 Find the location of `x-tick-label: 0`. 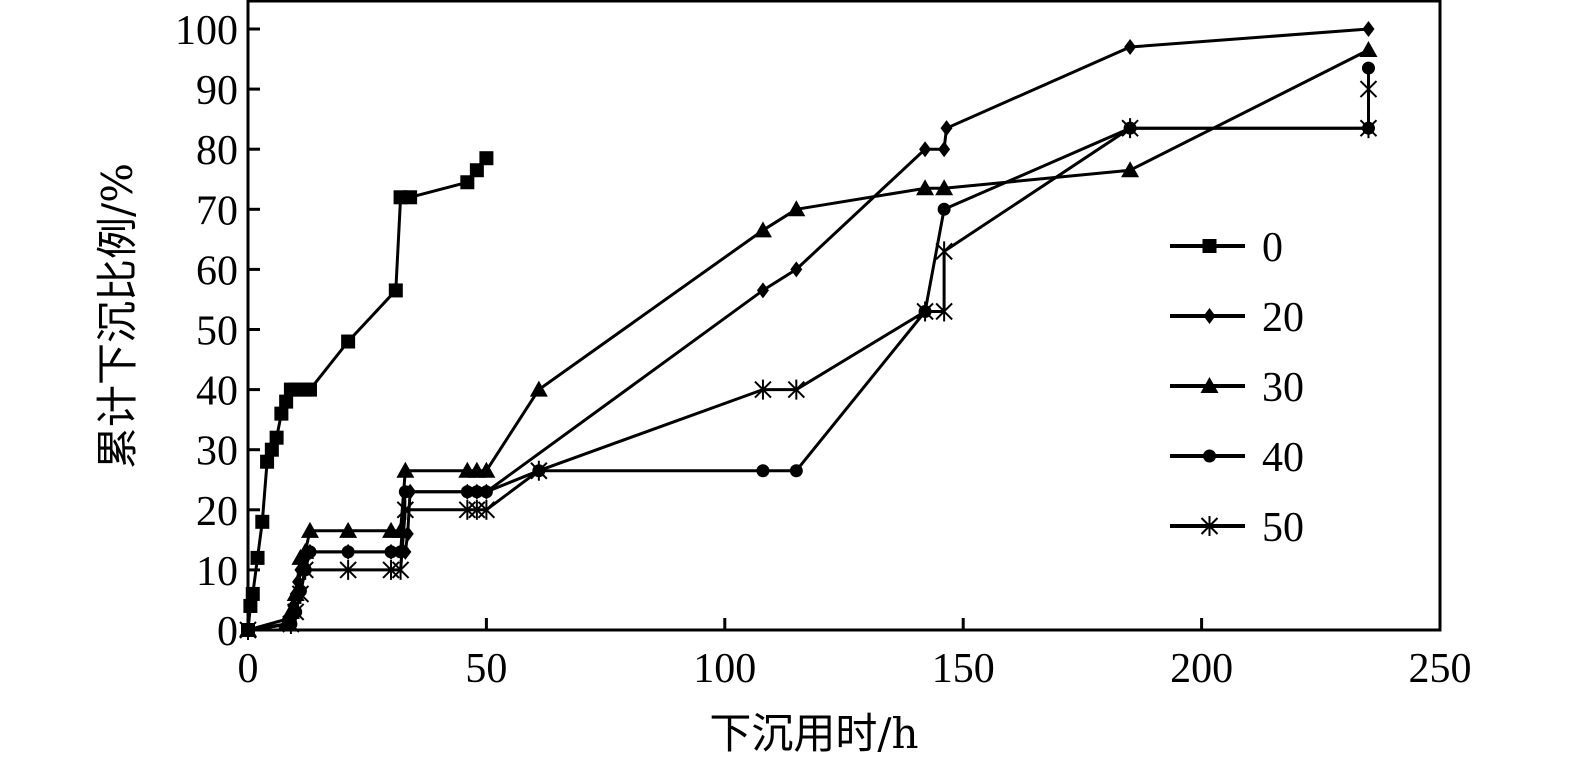

x-tick-label: 0 is located at coordinates (248, 669).